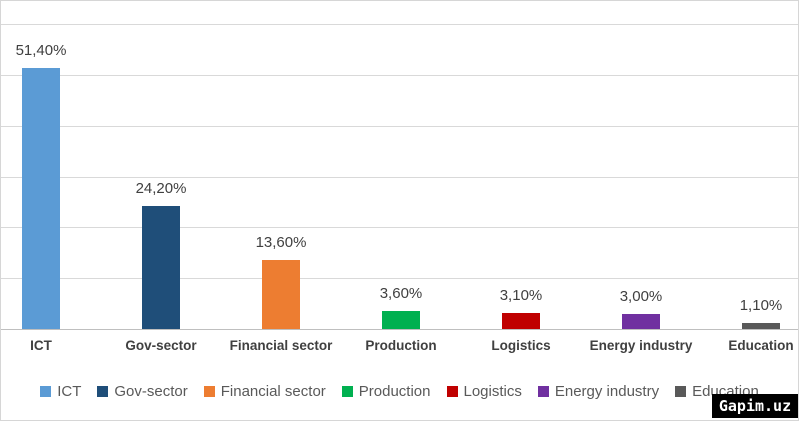  I want to click on legend-swatch-gov-sector, so click(103, 391).